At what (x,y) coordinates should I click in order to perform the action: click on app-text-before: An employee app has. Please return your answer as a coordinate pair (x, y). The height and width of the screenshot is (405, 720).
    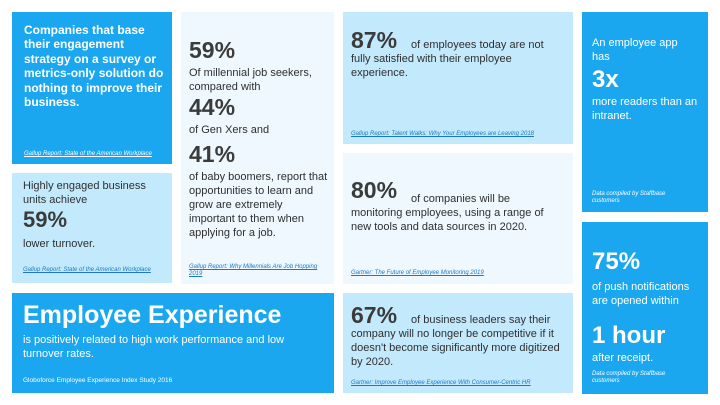
    Looking at the image, I should click on (635, 50).